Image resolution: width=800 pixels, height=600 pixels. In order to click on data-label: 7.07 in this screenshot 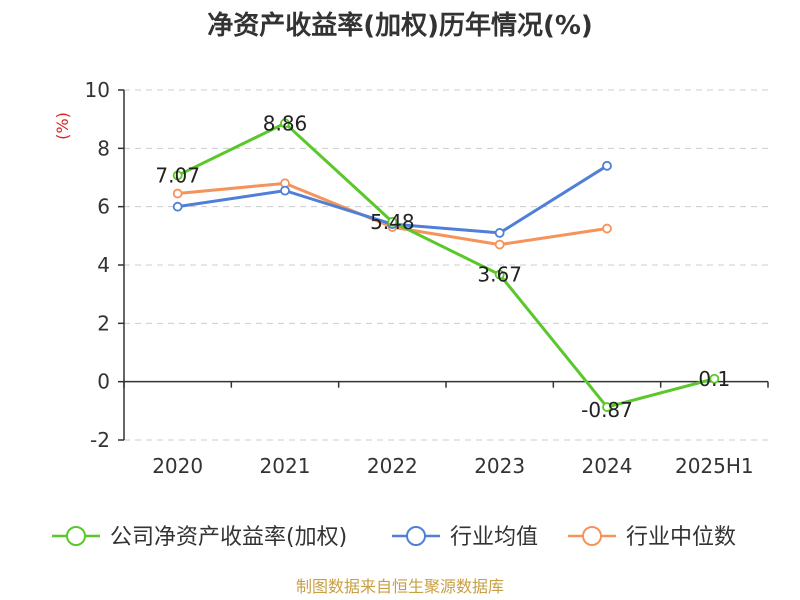, I will do `click(177, 175)`.